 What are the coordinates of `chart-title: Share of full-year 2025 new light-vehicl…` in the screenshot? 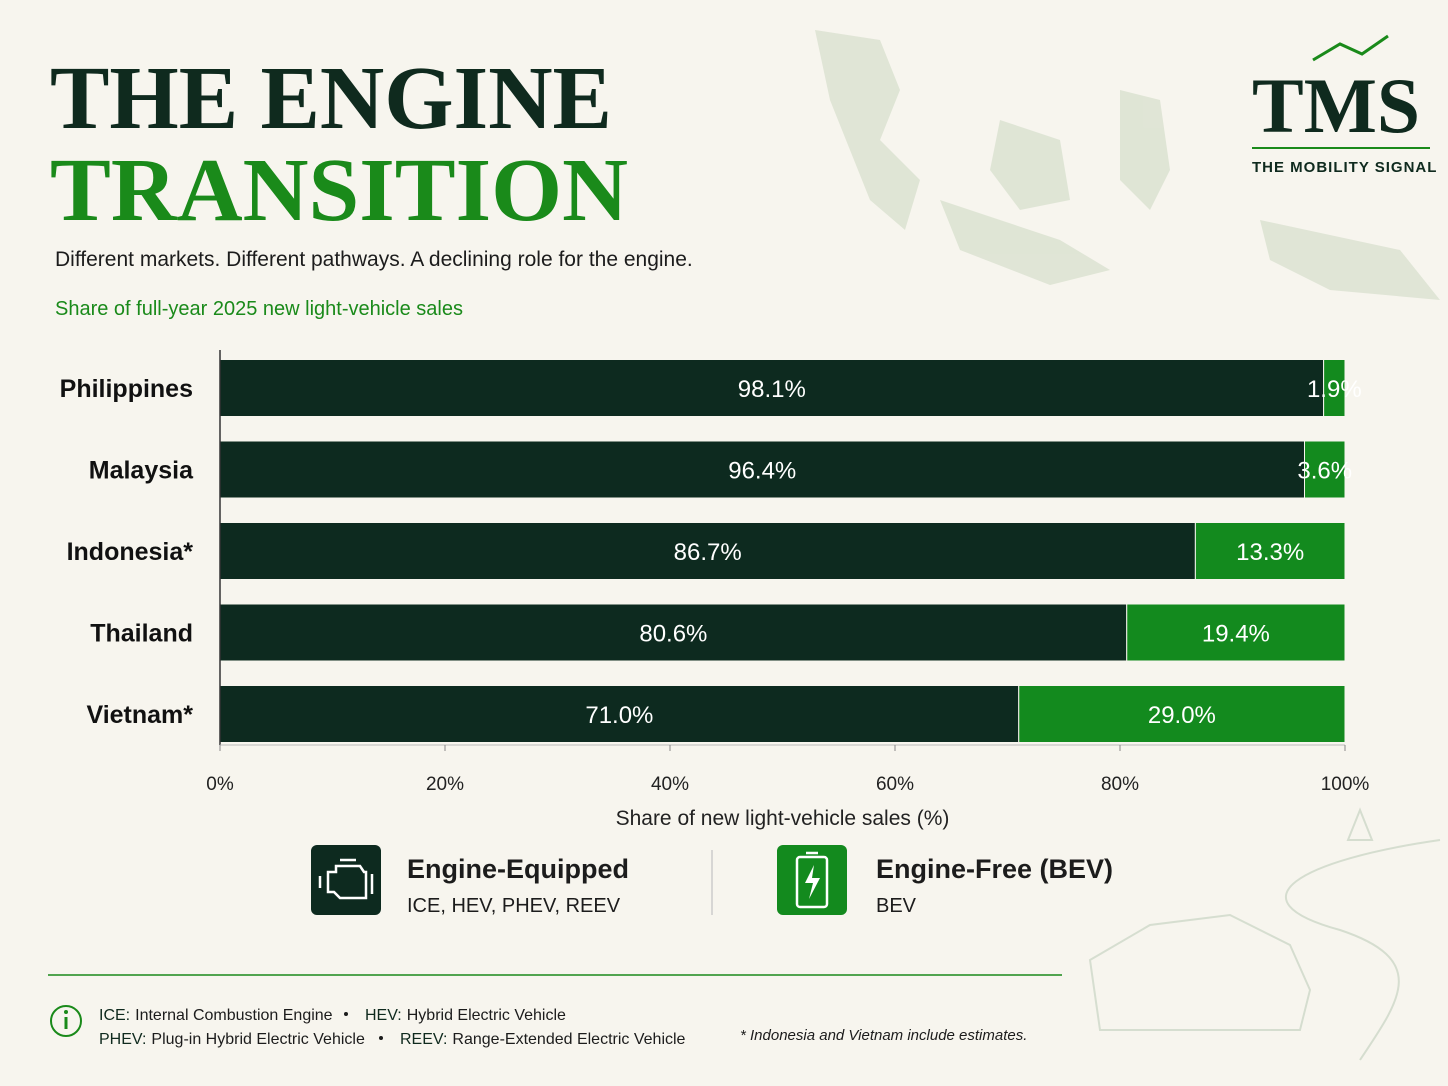 It's located at (259, 309).